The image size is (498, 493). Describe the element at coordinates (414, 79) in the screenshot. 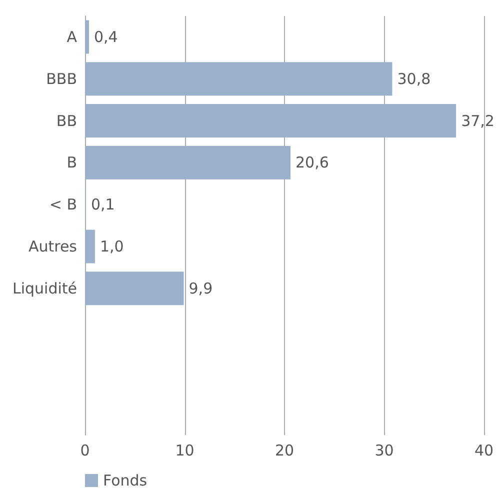

I see `data-label: 30,8` at that location.